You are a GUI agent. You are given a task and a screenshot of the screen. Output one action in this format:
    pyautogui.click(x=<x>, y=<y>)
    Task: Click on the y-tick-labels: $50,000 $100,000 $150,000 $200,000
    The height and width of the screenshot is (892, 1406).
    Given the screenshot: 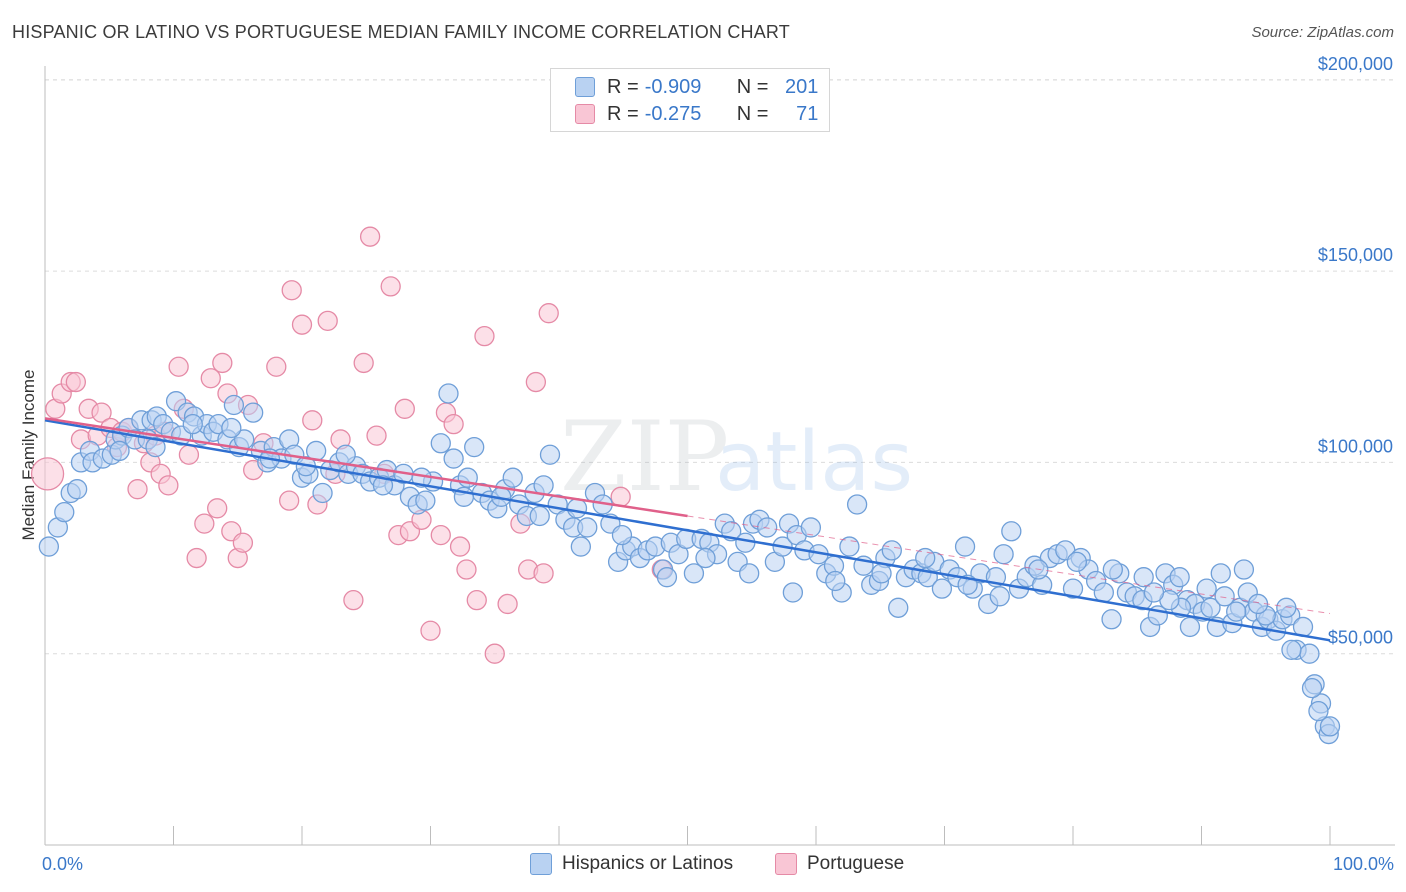 What is the action you would take?
    pyautogui.click(x=1355, y=351)
    